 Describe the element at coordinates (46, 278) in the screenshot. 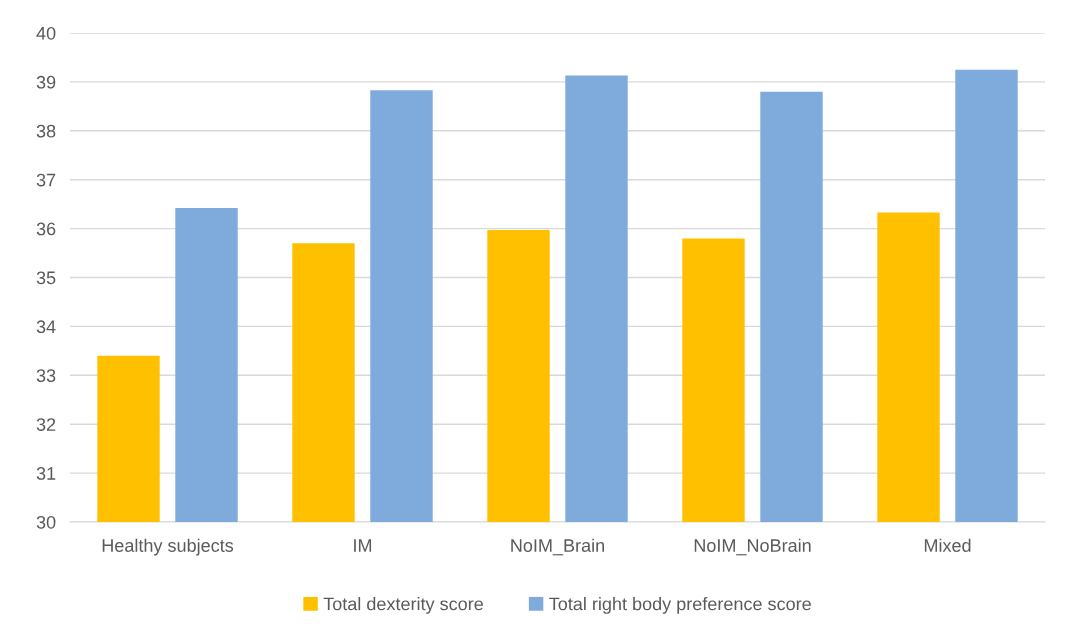

I see `y-tick-label: 35` at that location.